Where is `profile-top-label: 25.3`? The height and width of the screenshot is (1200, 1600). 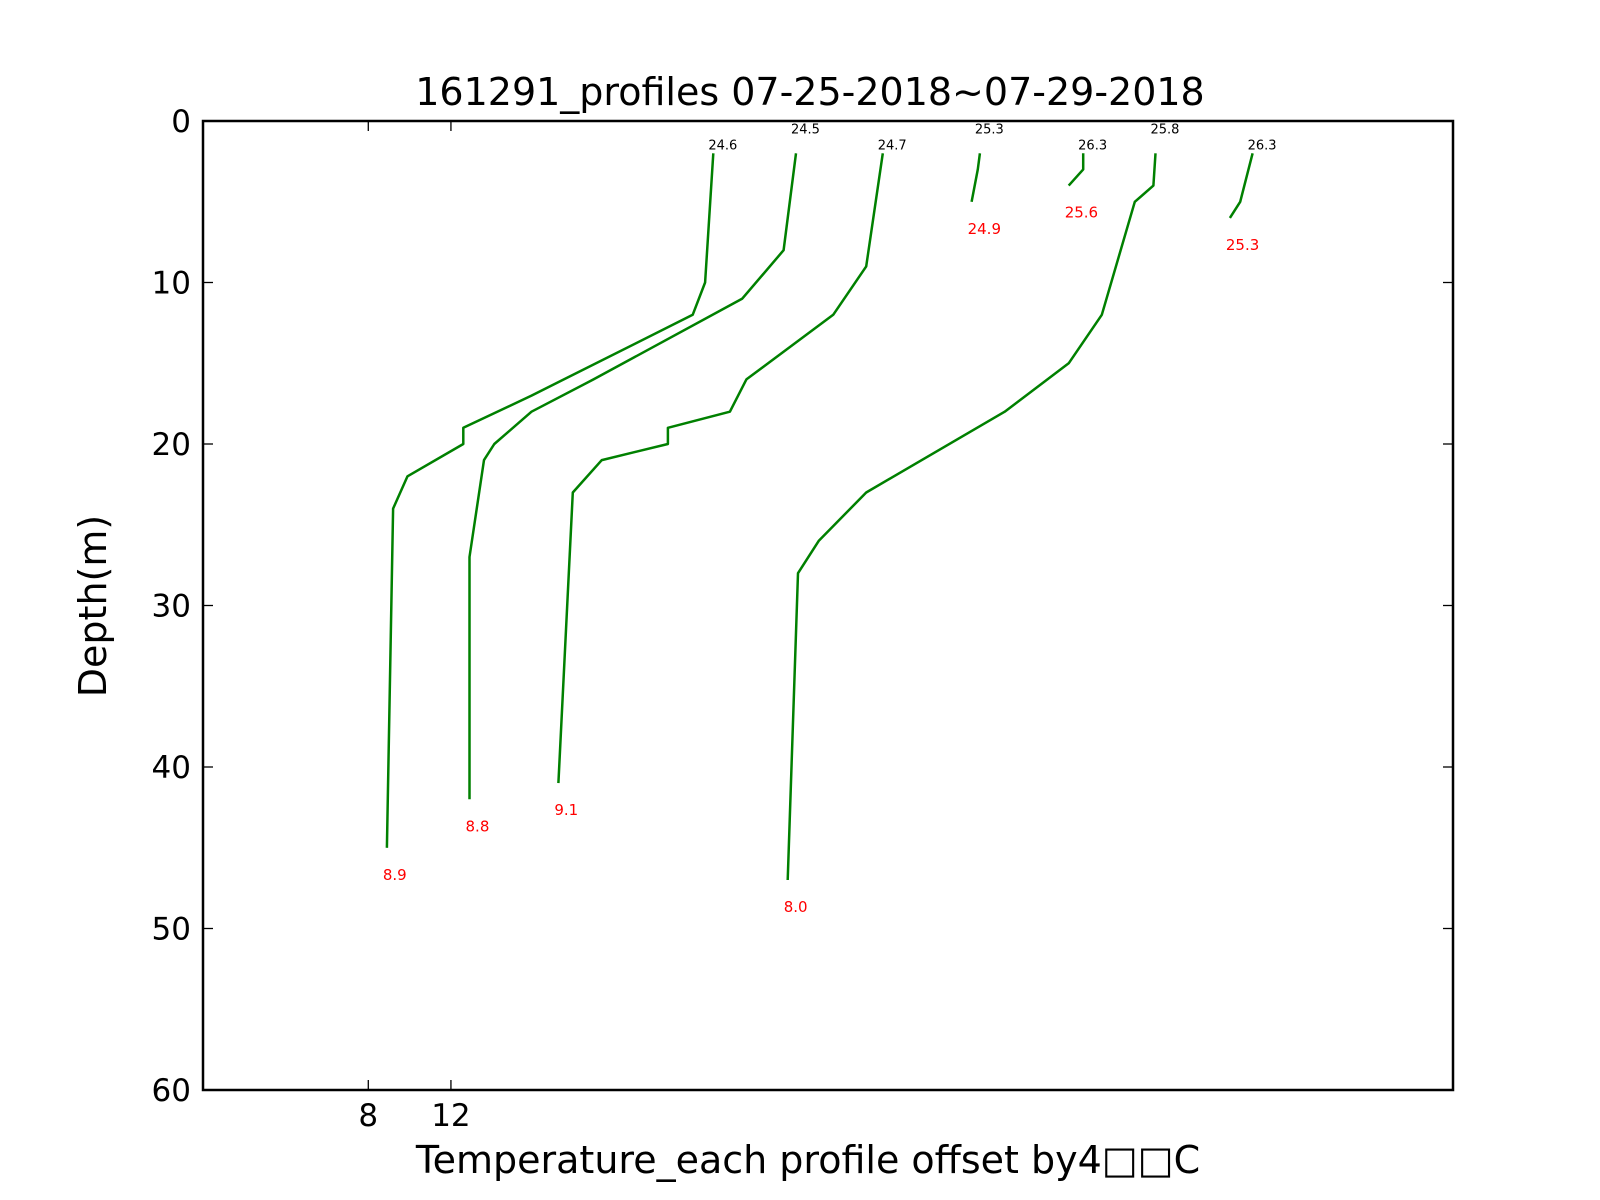 profile-top-label: 25.3 is located at coordinates (989, 129).